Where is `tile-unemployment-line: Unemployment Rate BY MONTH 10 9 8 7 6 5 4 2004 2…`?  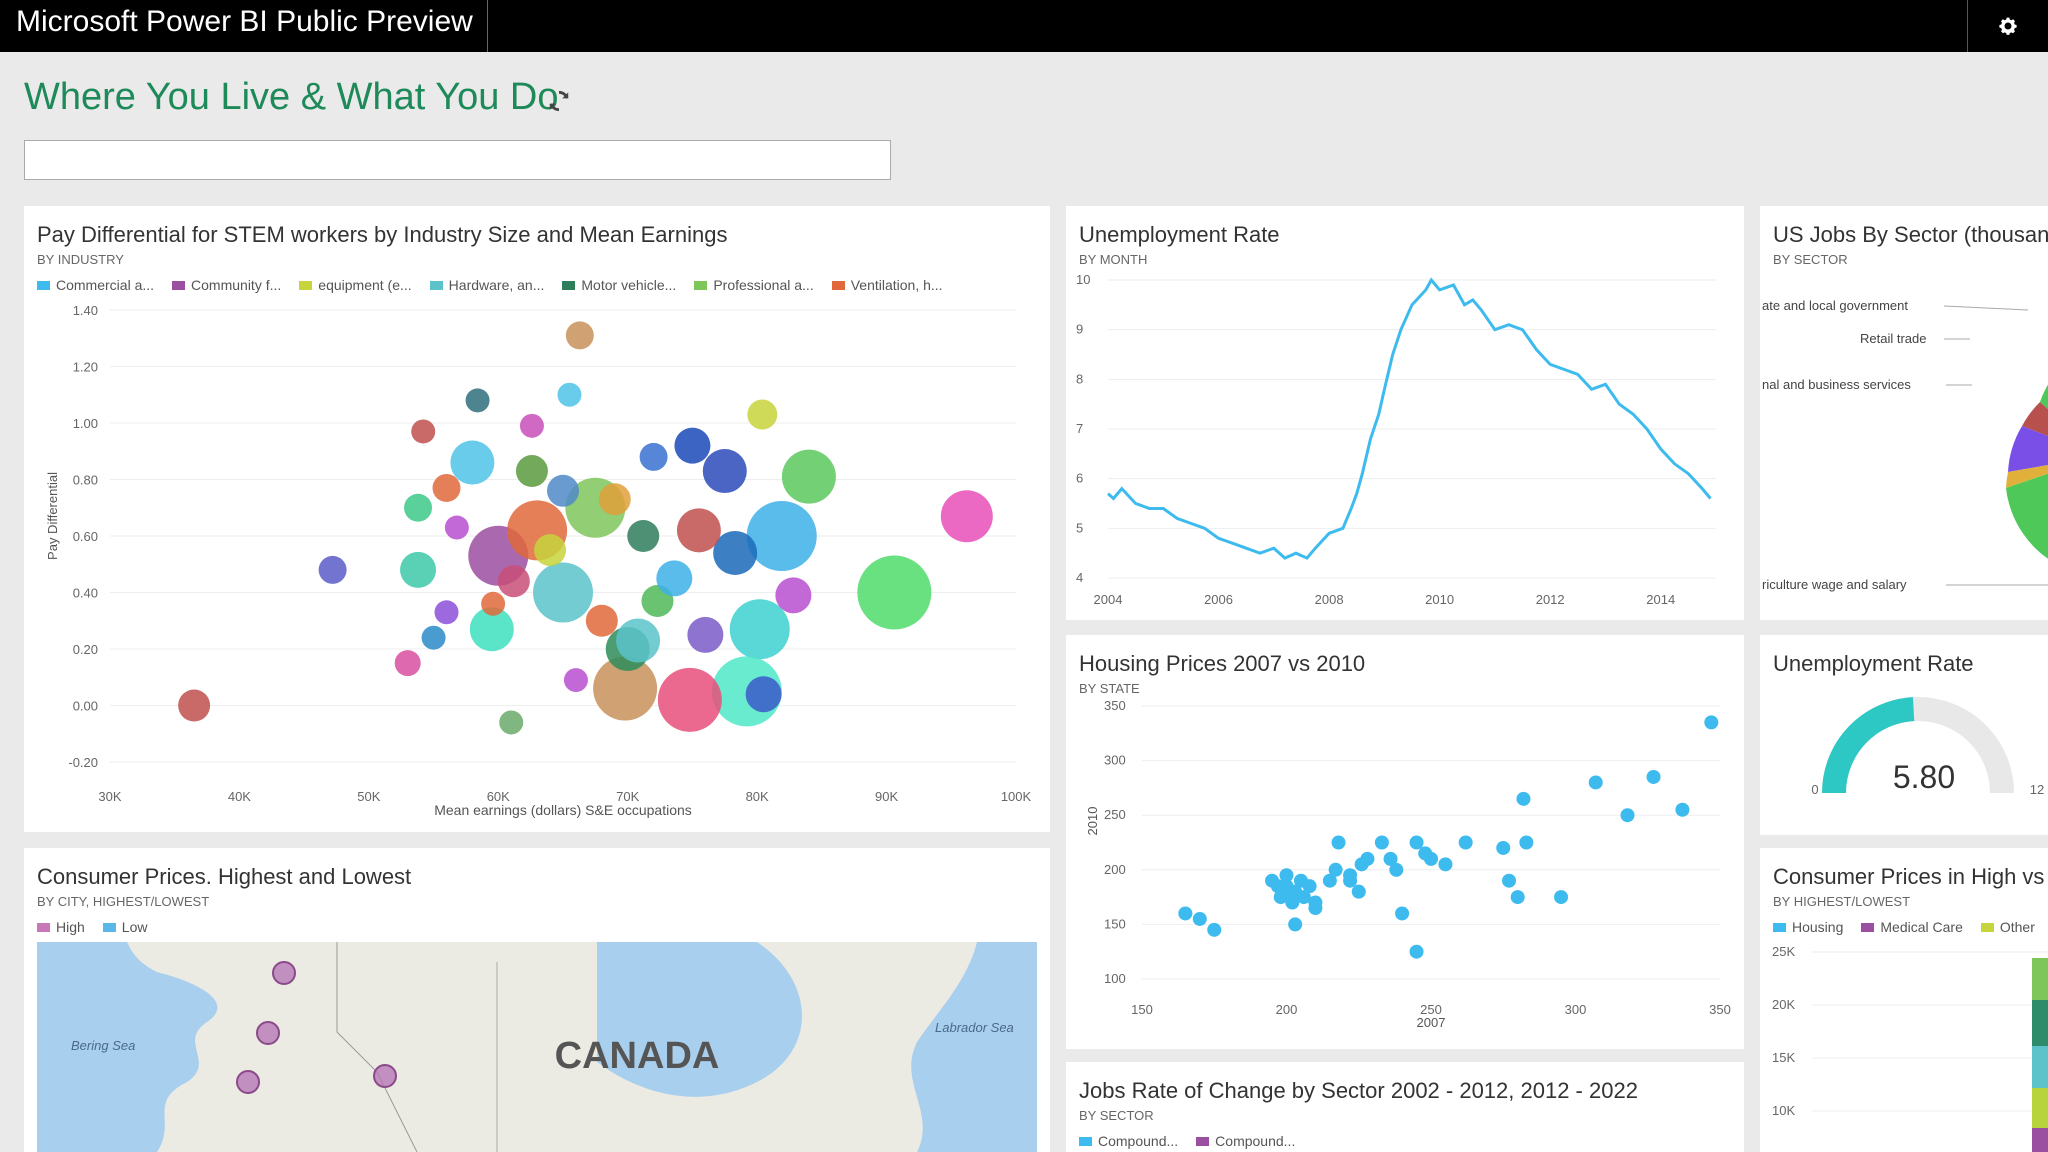
tile-unemployment-line: Unemployment Rate BY MONTH 10 9 8 7 6 5 4 2004 2… is located at coordinates (1405, 413).